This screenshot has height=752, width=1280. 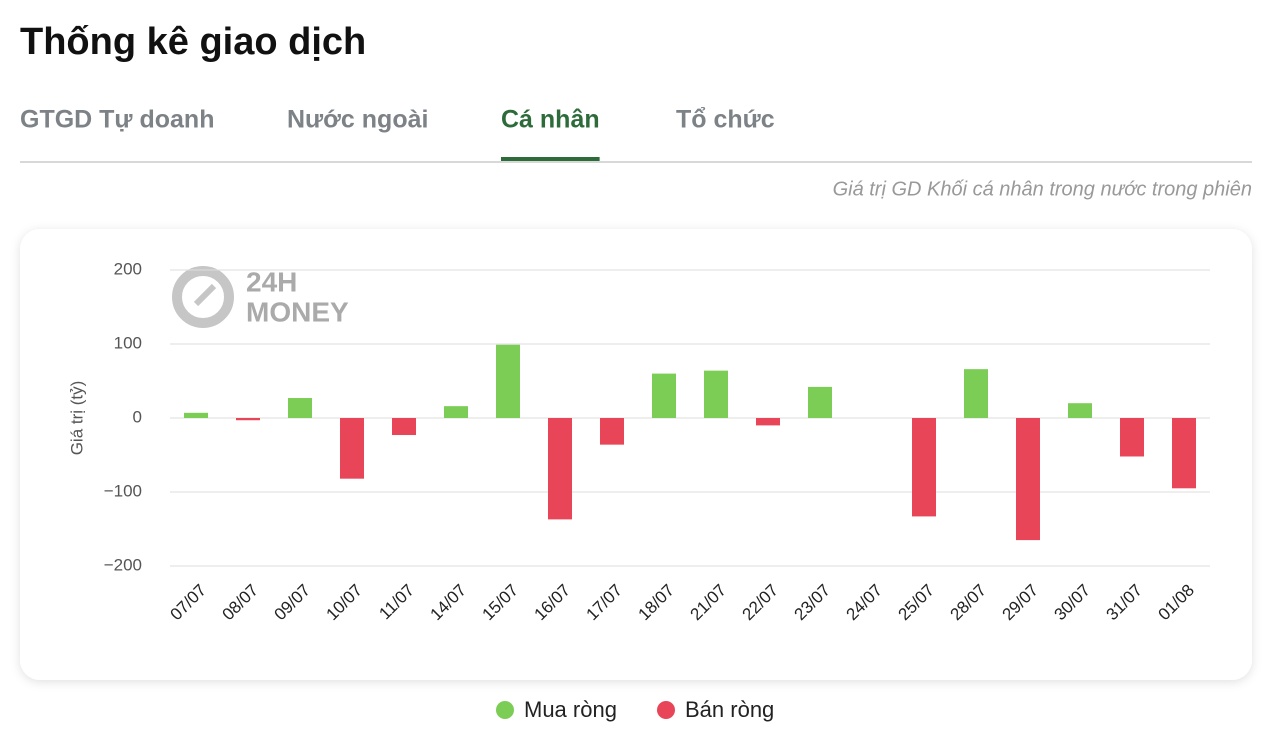 What do you see at coordinates (128, 342) in the screenshot?
I see `y-tick-label: 100` at bounding box center [128, 342].